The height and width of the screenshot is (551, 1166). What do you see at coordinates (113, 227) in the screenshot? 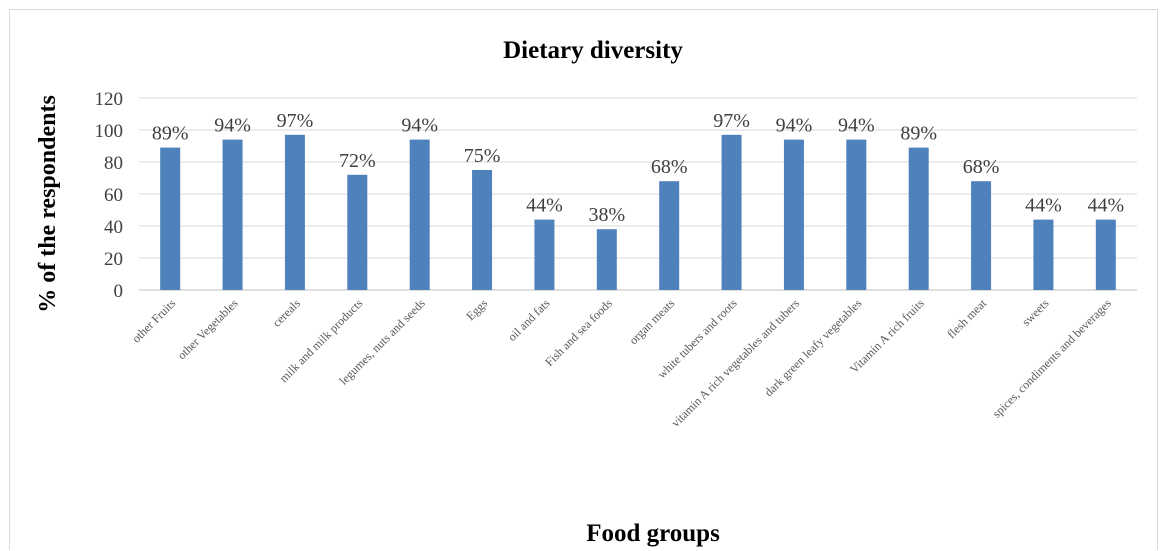
I see `y-tick-label: 40` at bounding box center [113, 227].